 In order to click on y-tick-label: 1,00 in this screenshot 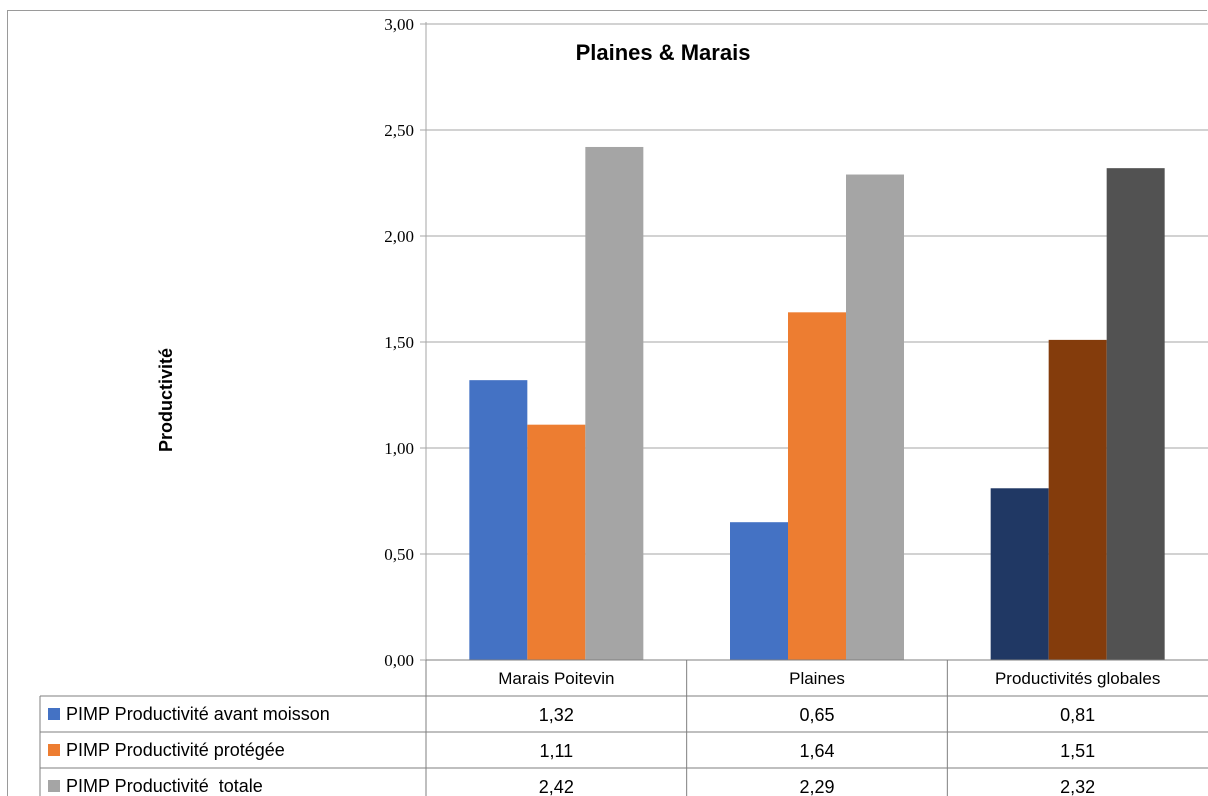, I will do `click(399, 448)`.